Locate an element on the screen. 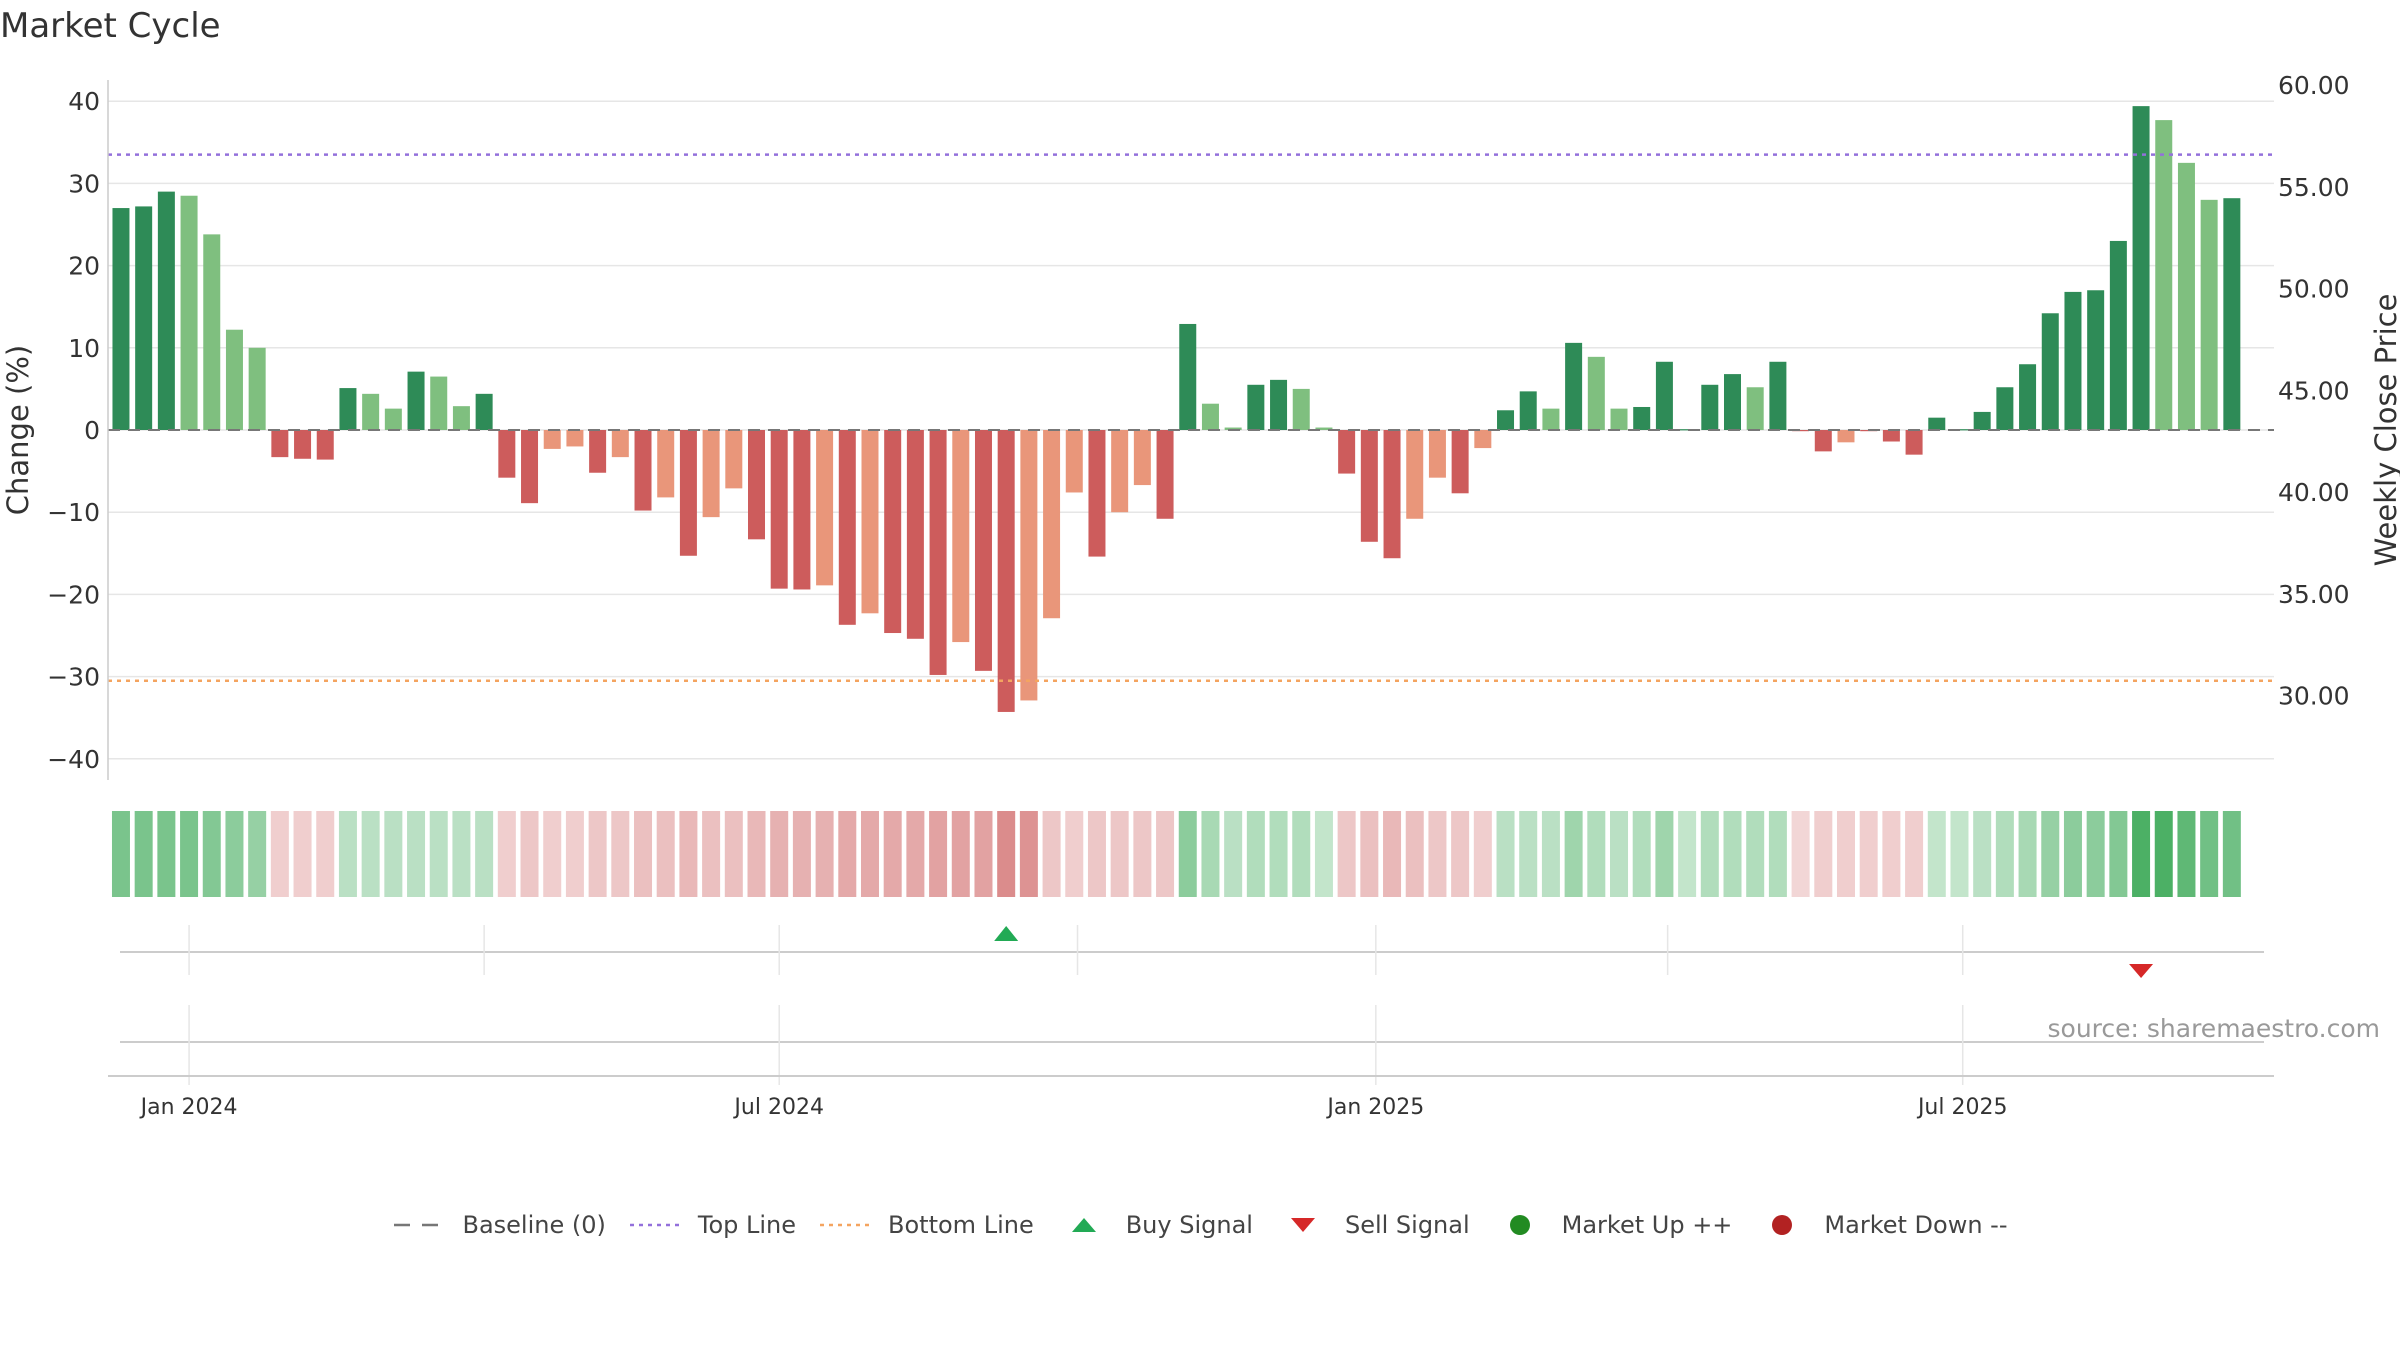 The width and height of the screenshot is (2400, 1350). legend-item: Bottom Line is located at coordinates (926, 1225).